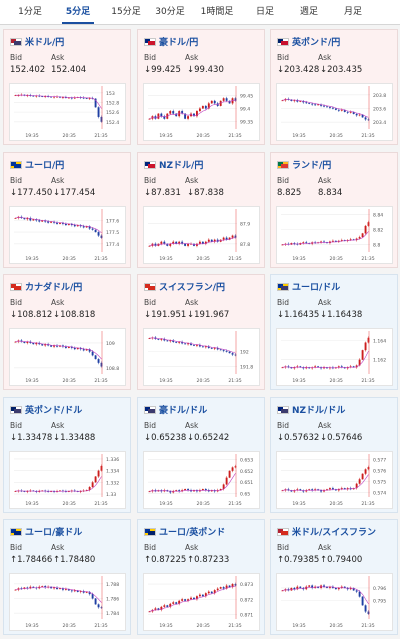 The height and width of the screenshot is (639, 400). I want to click on pair-name-link: ユーロ/豪ドル, so click(54, 533).